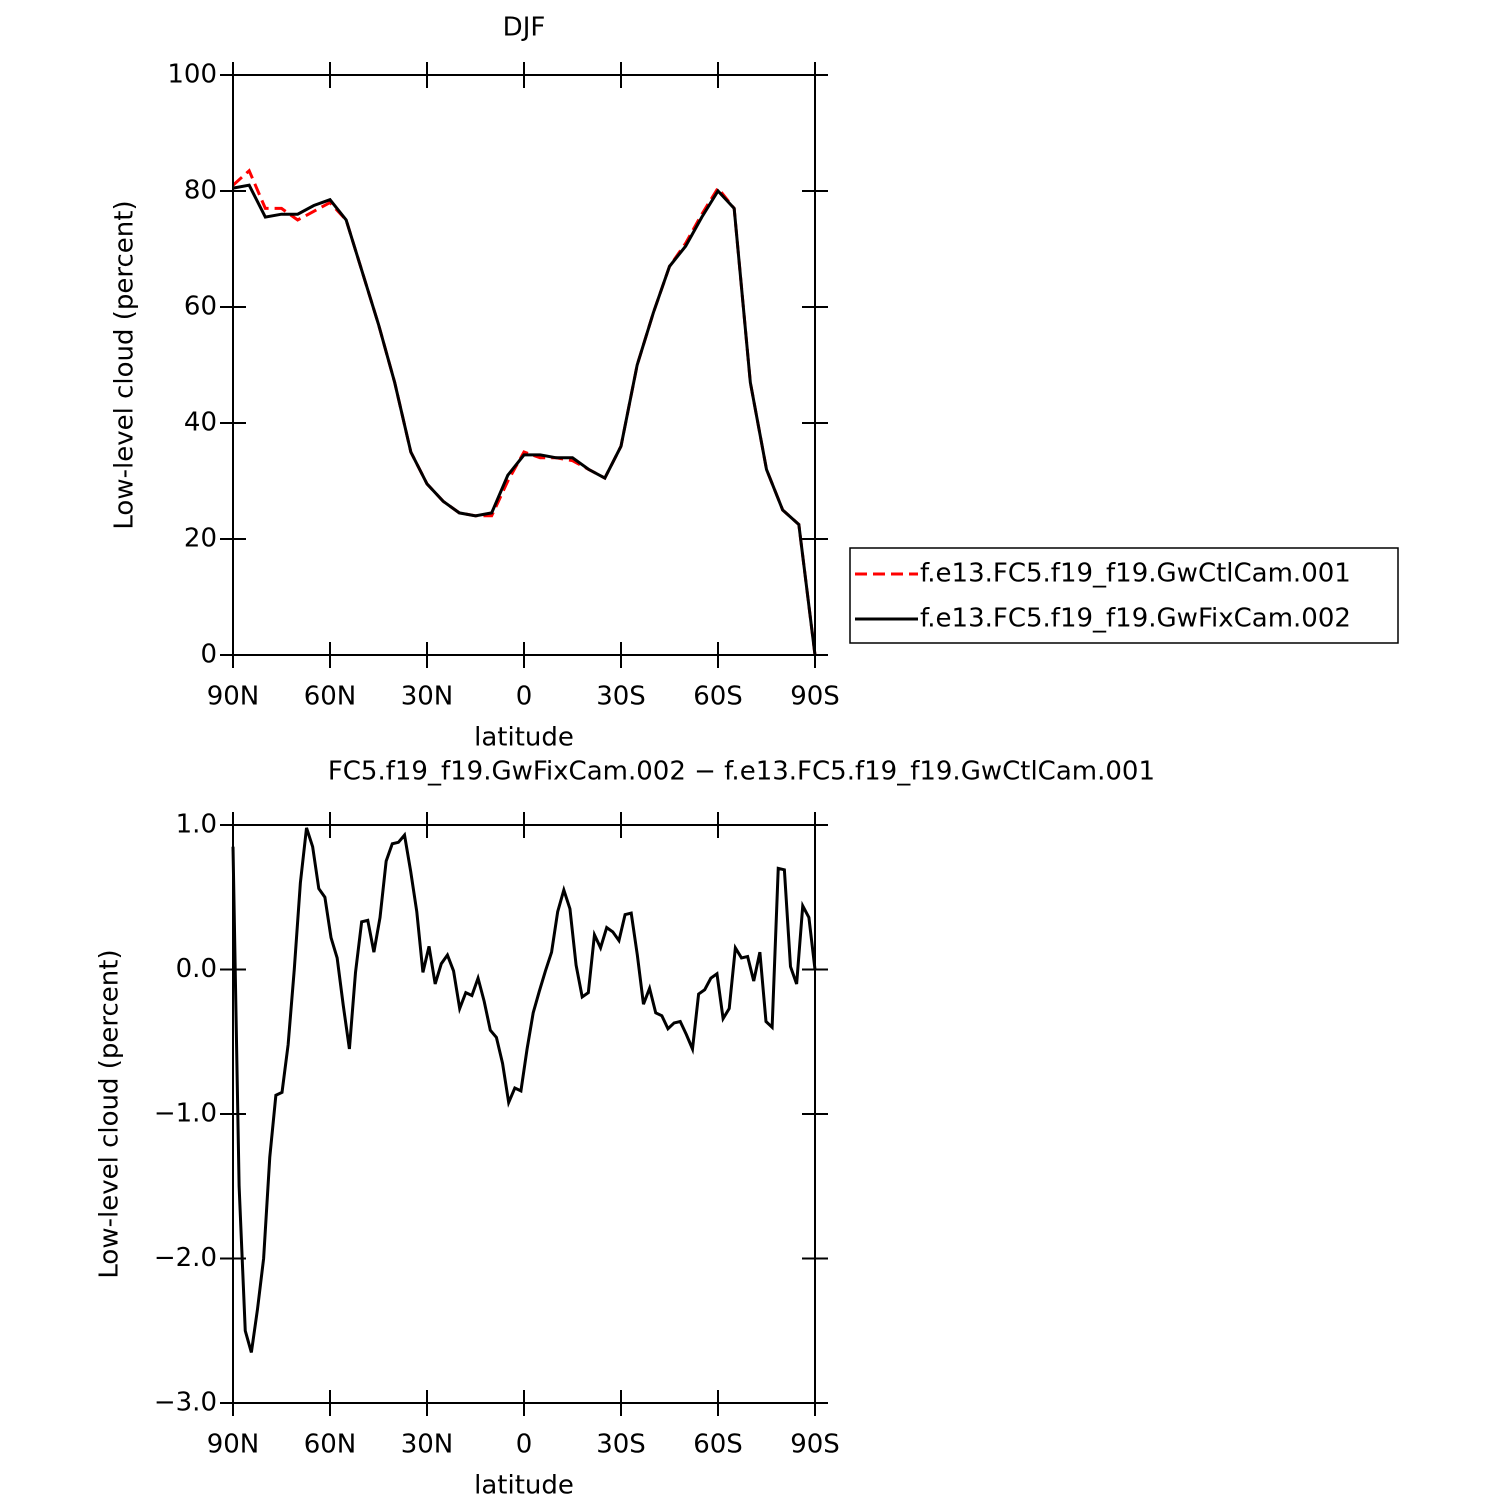 This screenshot has height=1508, width=1508. What do you see at coordinates (1135, 619) in the screenshot?
I see `legend-label: f.e13.FC5.f19_f19.GwFixCam.002` at bounding box center [1135, 619].